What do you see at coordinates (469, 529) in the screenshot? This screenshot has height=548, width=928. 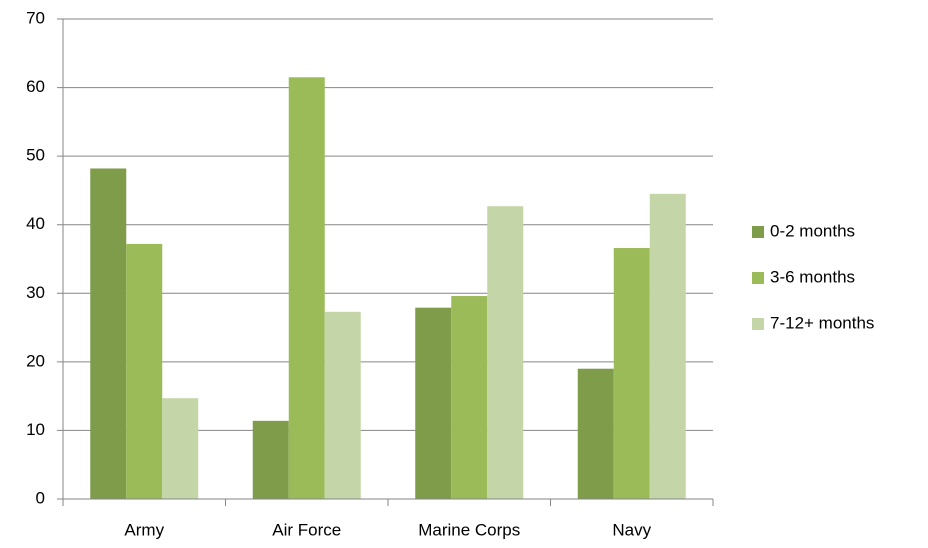 I see `x-tick-label: Marine Corps` at bounding box center [469, 529].